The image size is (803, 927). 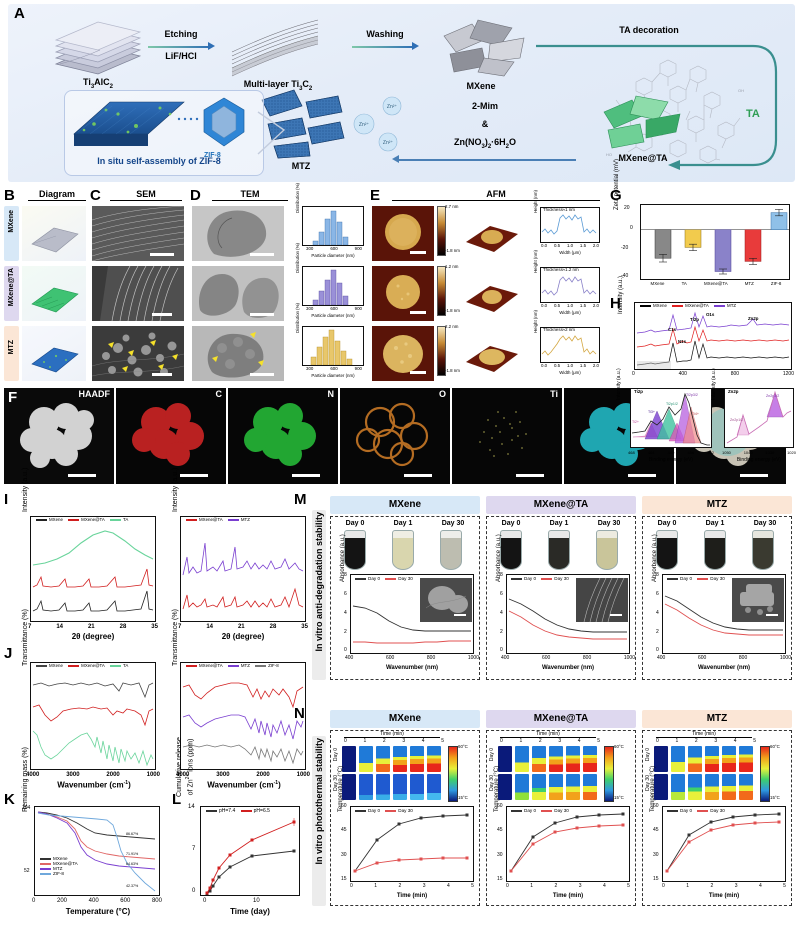 What do you see at coordinates (132, 834) in the screenshot?
I see `tga-endpoint-mxene: 86.67%` at bounding box center [132, 834].